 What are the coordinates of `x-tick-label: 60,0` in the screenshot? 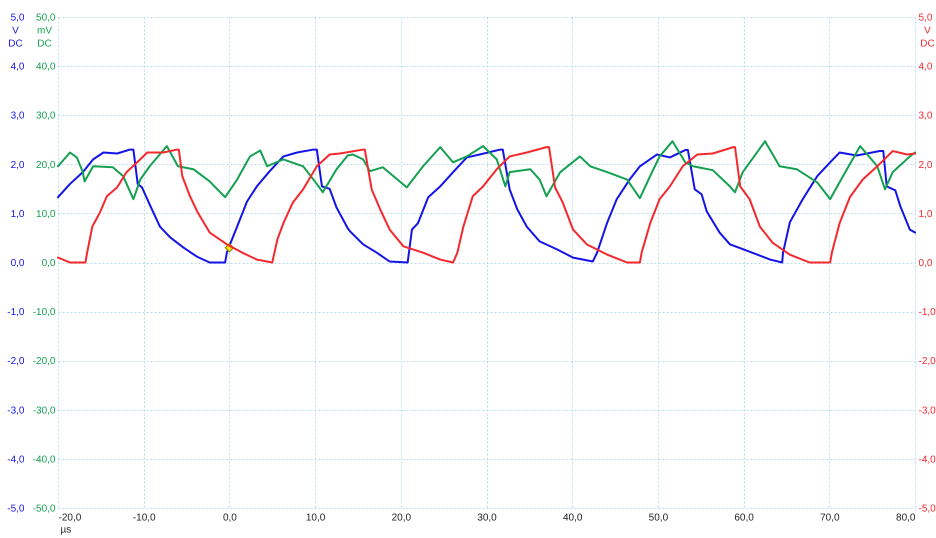 It's located at (744, 518).